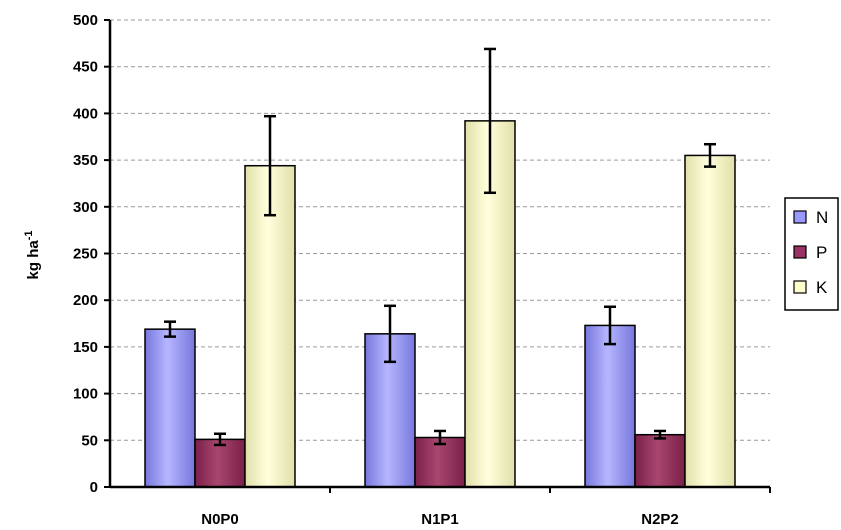 Image resolution: width=841 pixels, height=530 pixels. Describe the element at coordinates (800, 217) in the screenshot. I see `legend-swatch-N` at that location.